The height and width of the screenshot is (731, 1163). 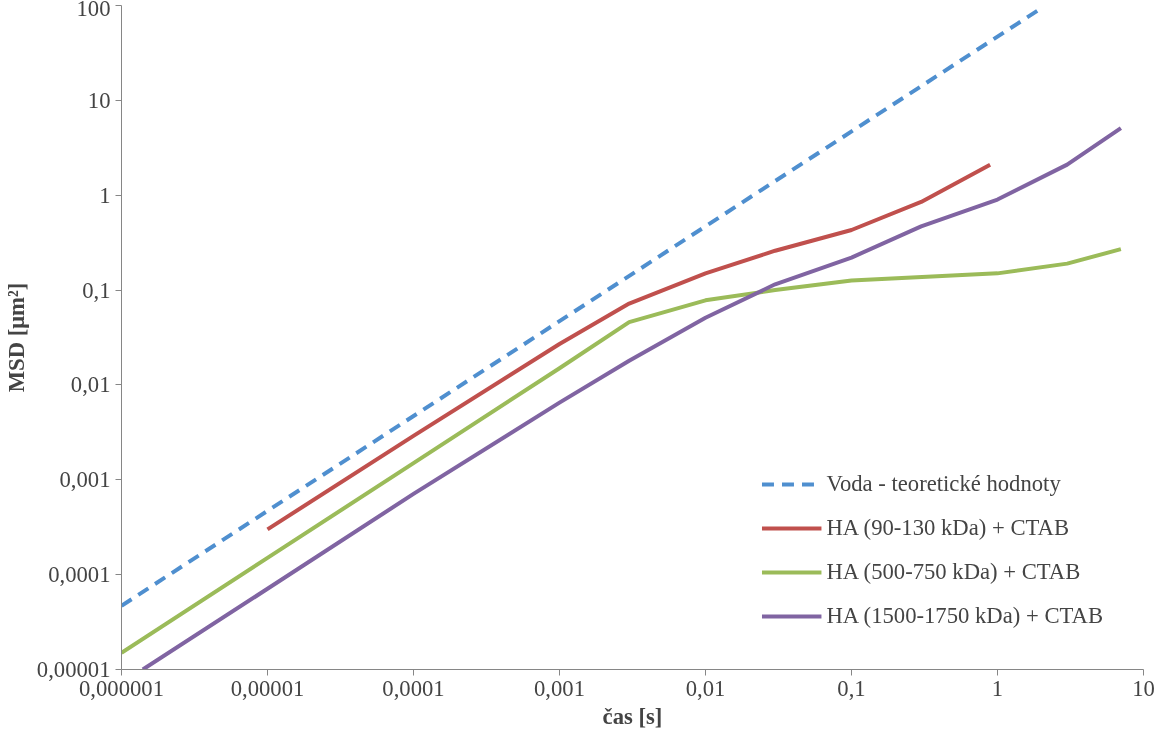 What do you see at coordinates (964, 616) in the screenshot?
I see `legend-label: HA (1500-1750 kDa) + CTAB` at bounding box center [964, 616].